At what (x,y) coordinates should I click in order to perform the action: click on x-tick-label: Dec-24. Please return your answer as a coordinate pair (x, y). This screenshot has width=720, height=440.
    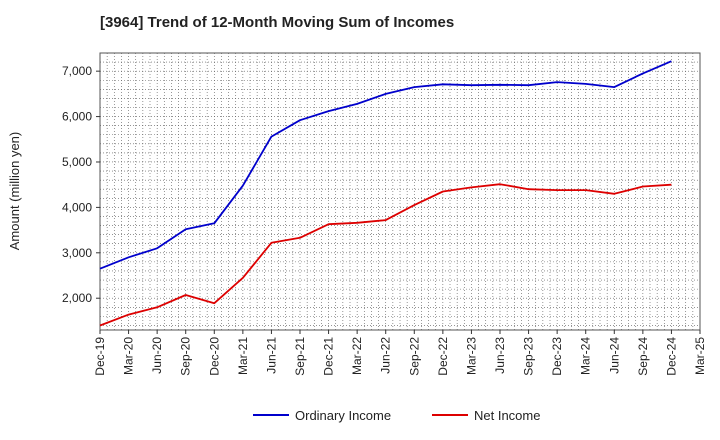
    Looking at the image, I should click on (671, 356).